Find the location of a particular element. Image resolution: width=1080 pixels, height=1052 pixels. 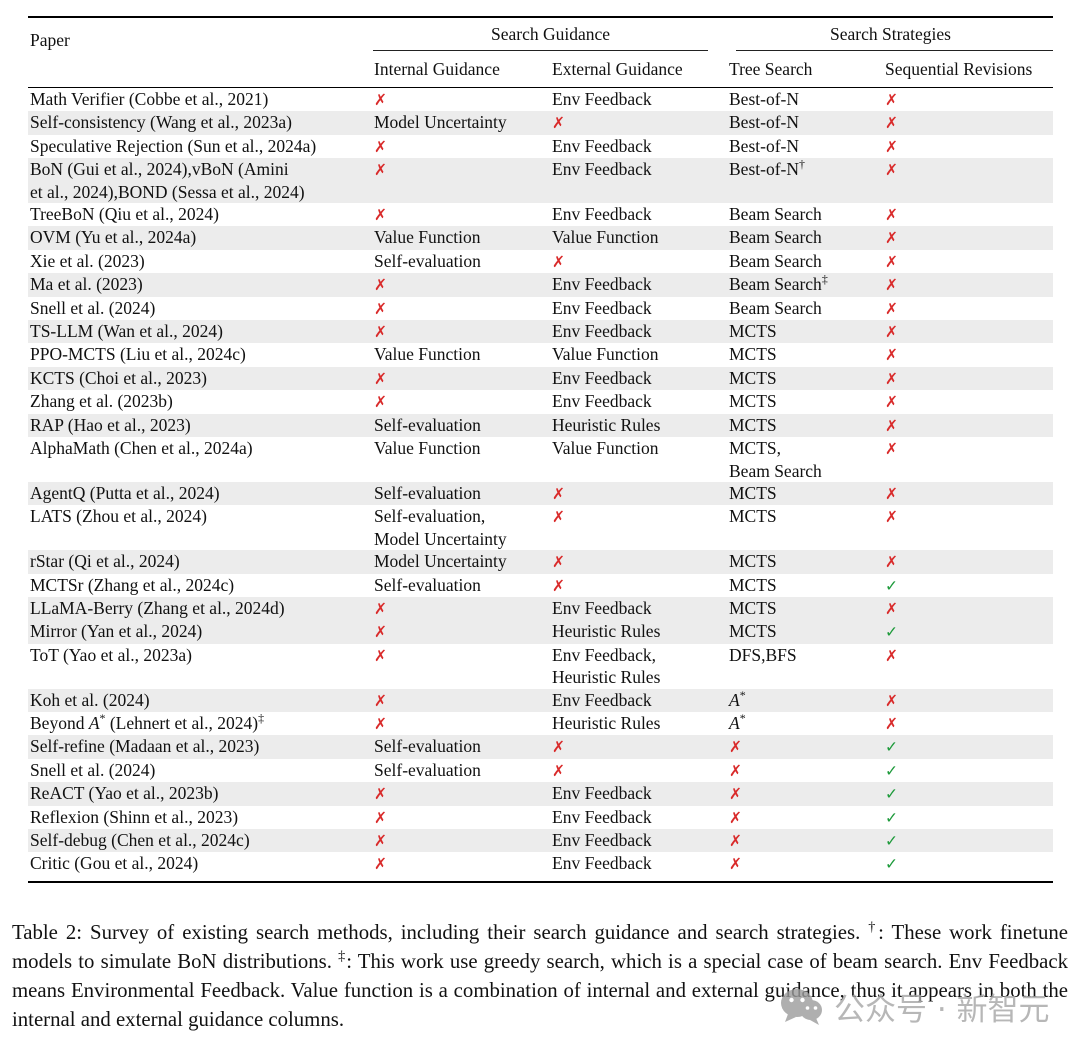

cell-paper: Math Verifier (Cobbe et al., 2021) is located at coordinates (149, 99).